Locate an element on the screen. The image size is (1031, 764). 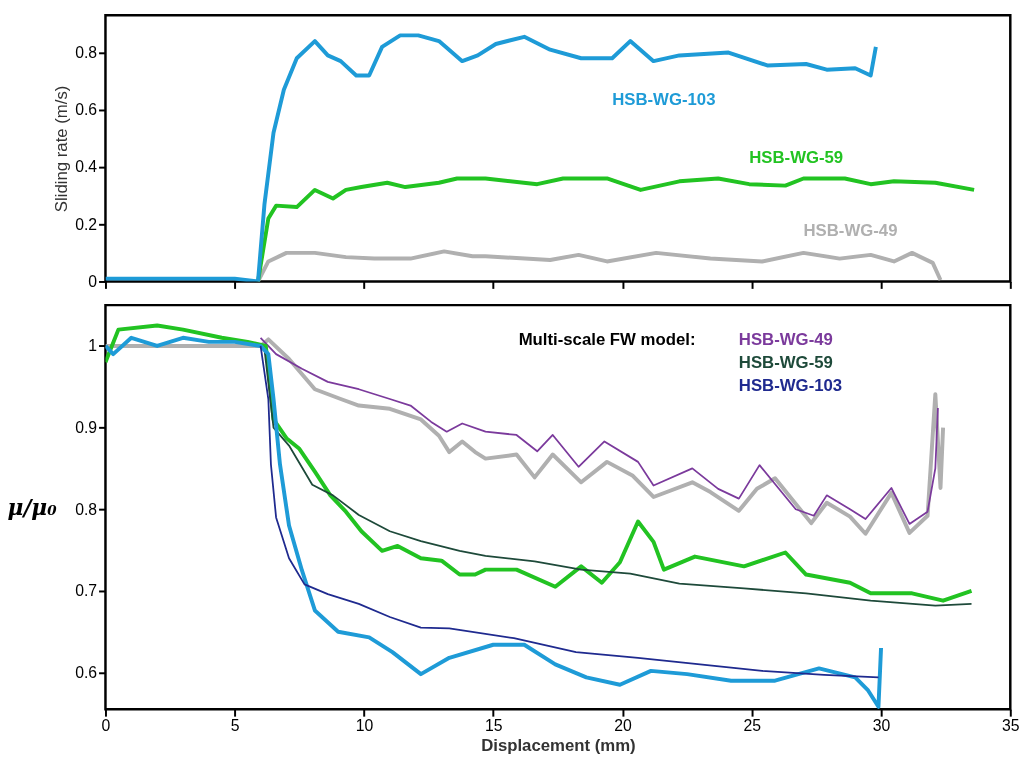
y-tick-label: 0.7 is located at coordinates (86, 591).